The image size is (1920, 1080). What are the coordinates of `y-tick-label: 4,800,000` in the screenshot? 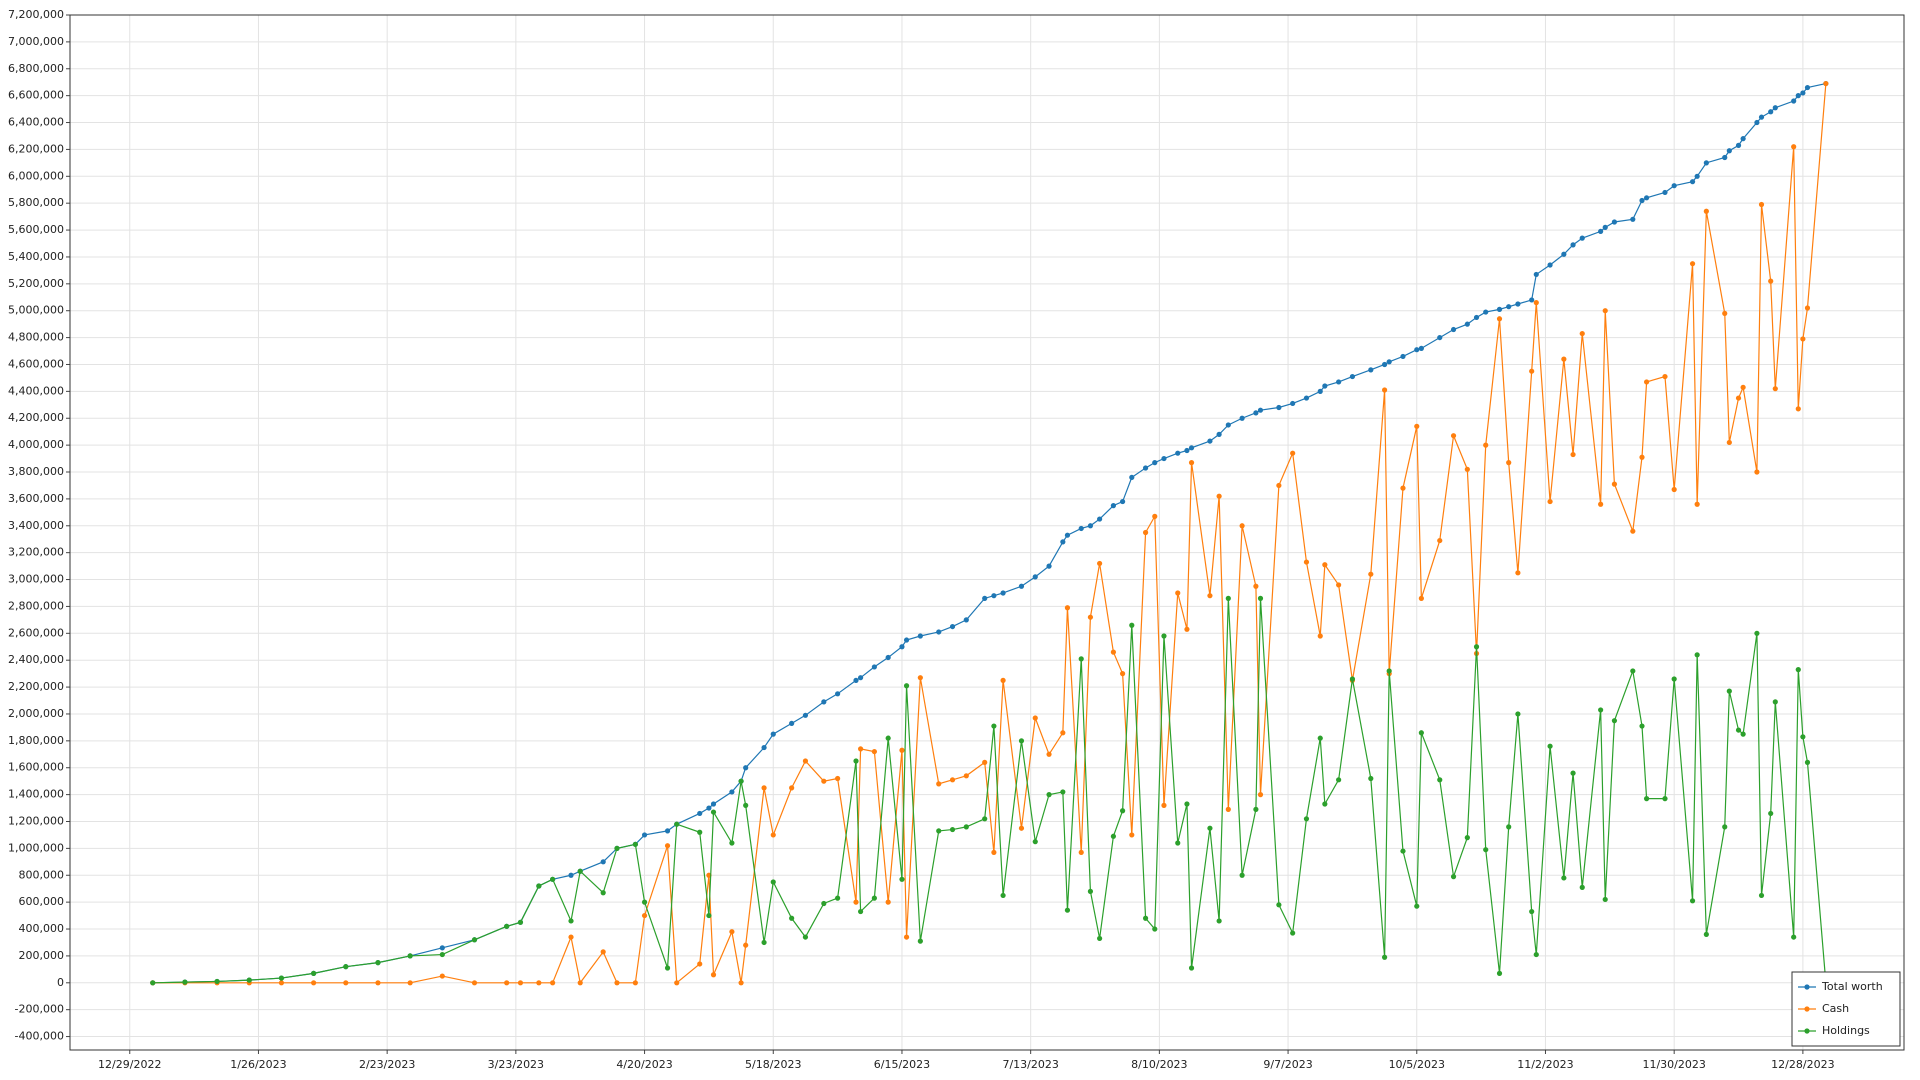 It's located at (36, 337).